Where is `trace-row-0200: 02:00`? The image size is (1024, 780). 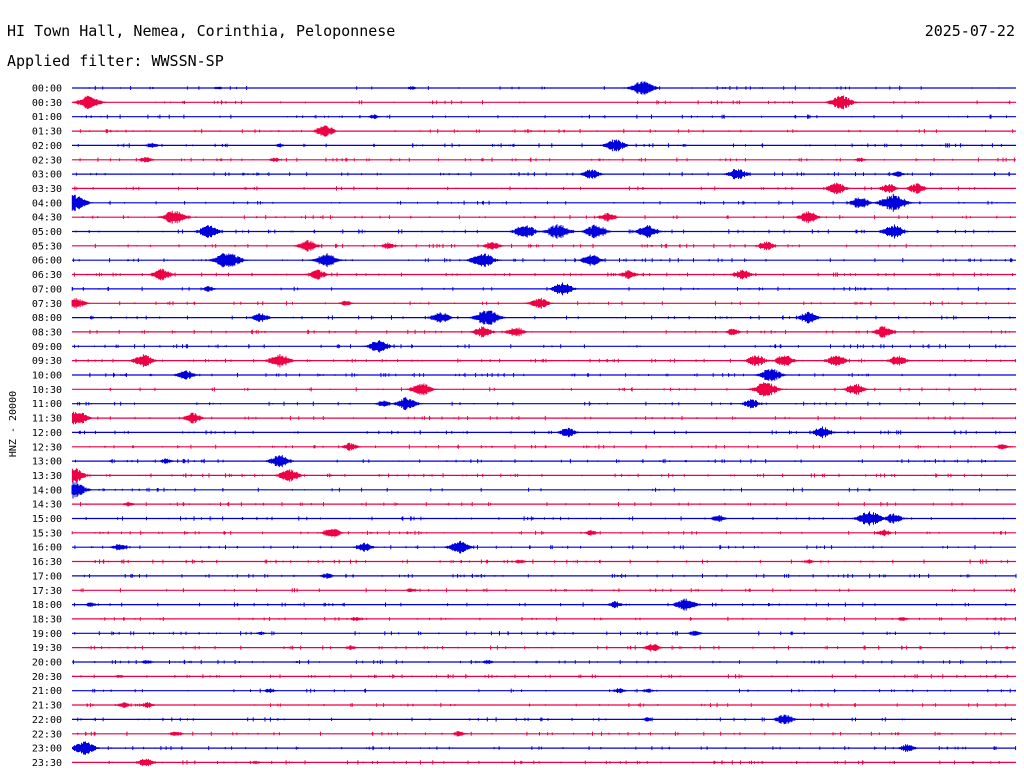
trace-row-0200: 02:00 is located at coordinates (524, 145).